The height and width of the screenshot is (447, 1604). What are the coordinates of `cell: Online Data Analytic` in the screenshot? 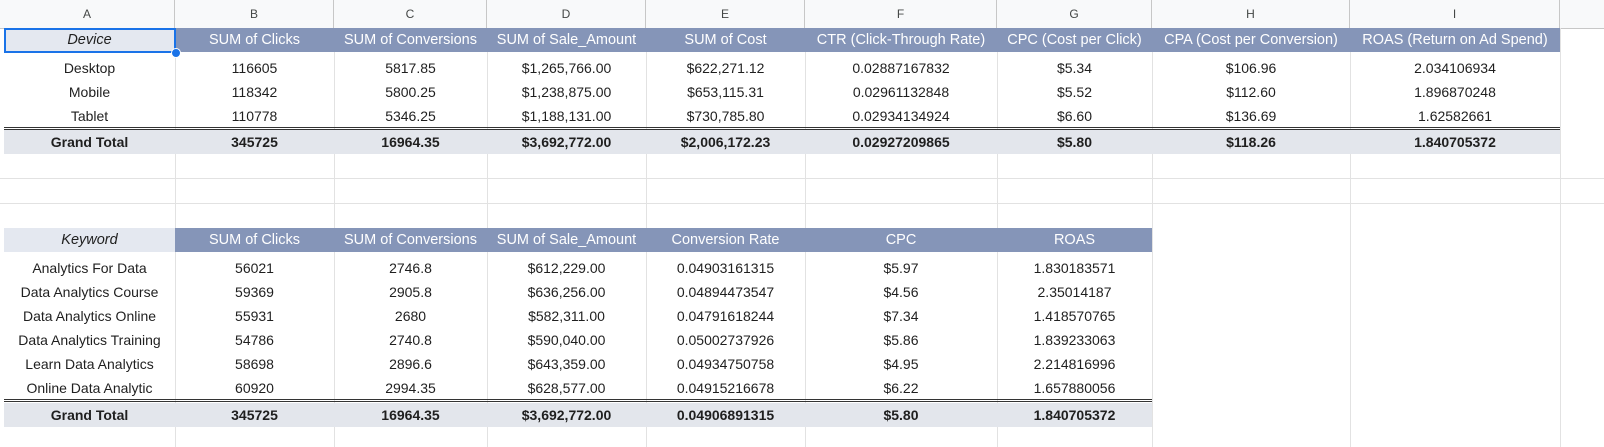 It's located at (89, 388).